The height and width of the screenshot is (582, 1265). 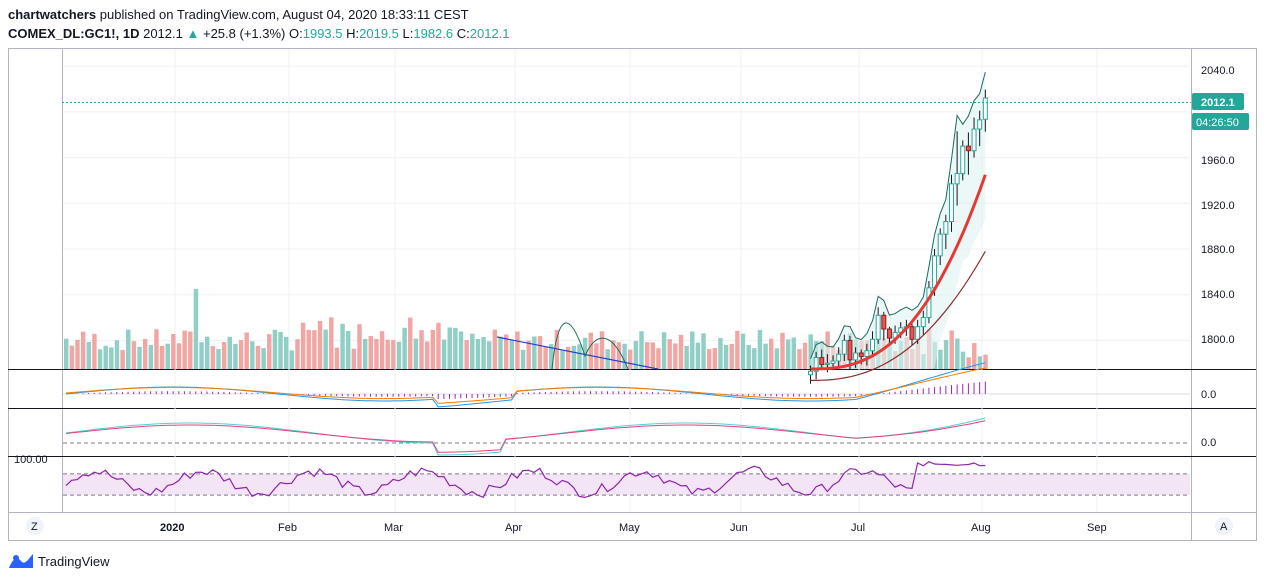 What do you see at coordinates (525, 385) in the screenshot?
I see `macd-signal-line` at bounding box center [525, 385].